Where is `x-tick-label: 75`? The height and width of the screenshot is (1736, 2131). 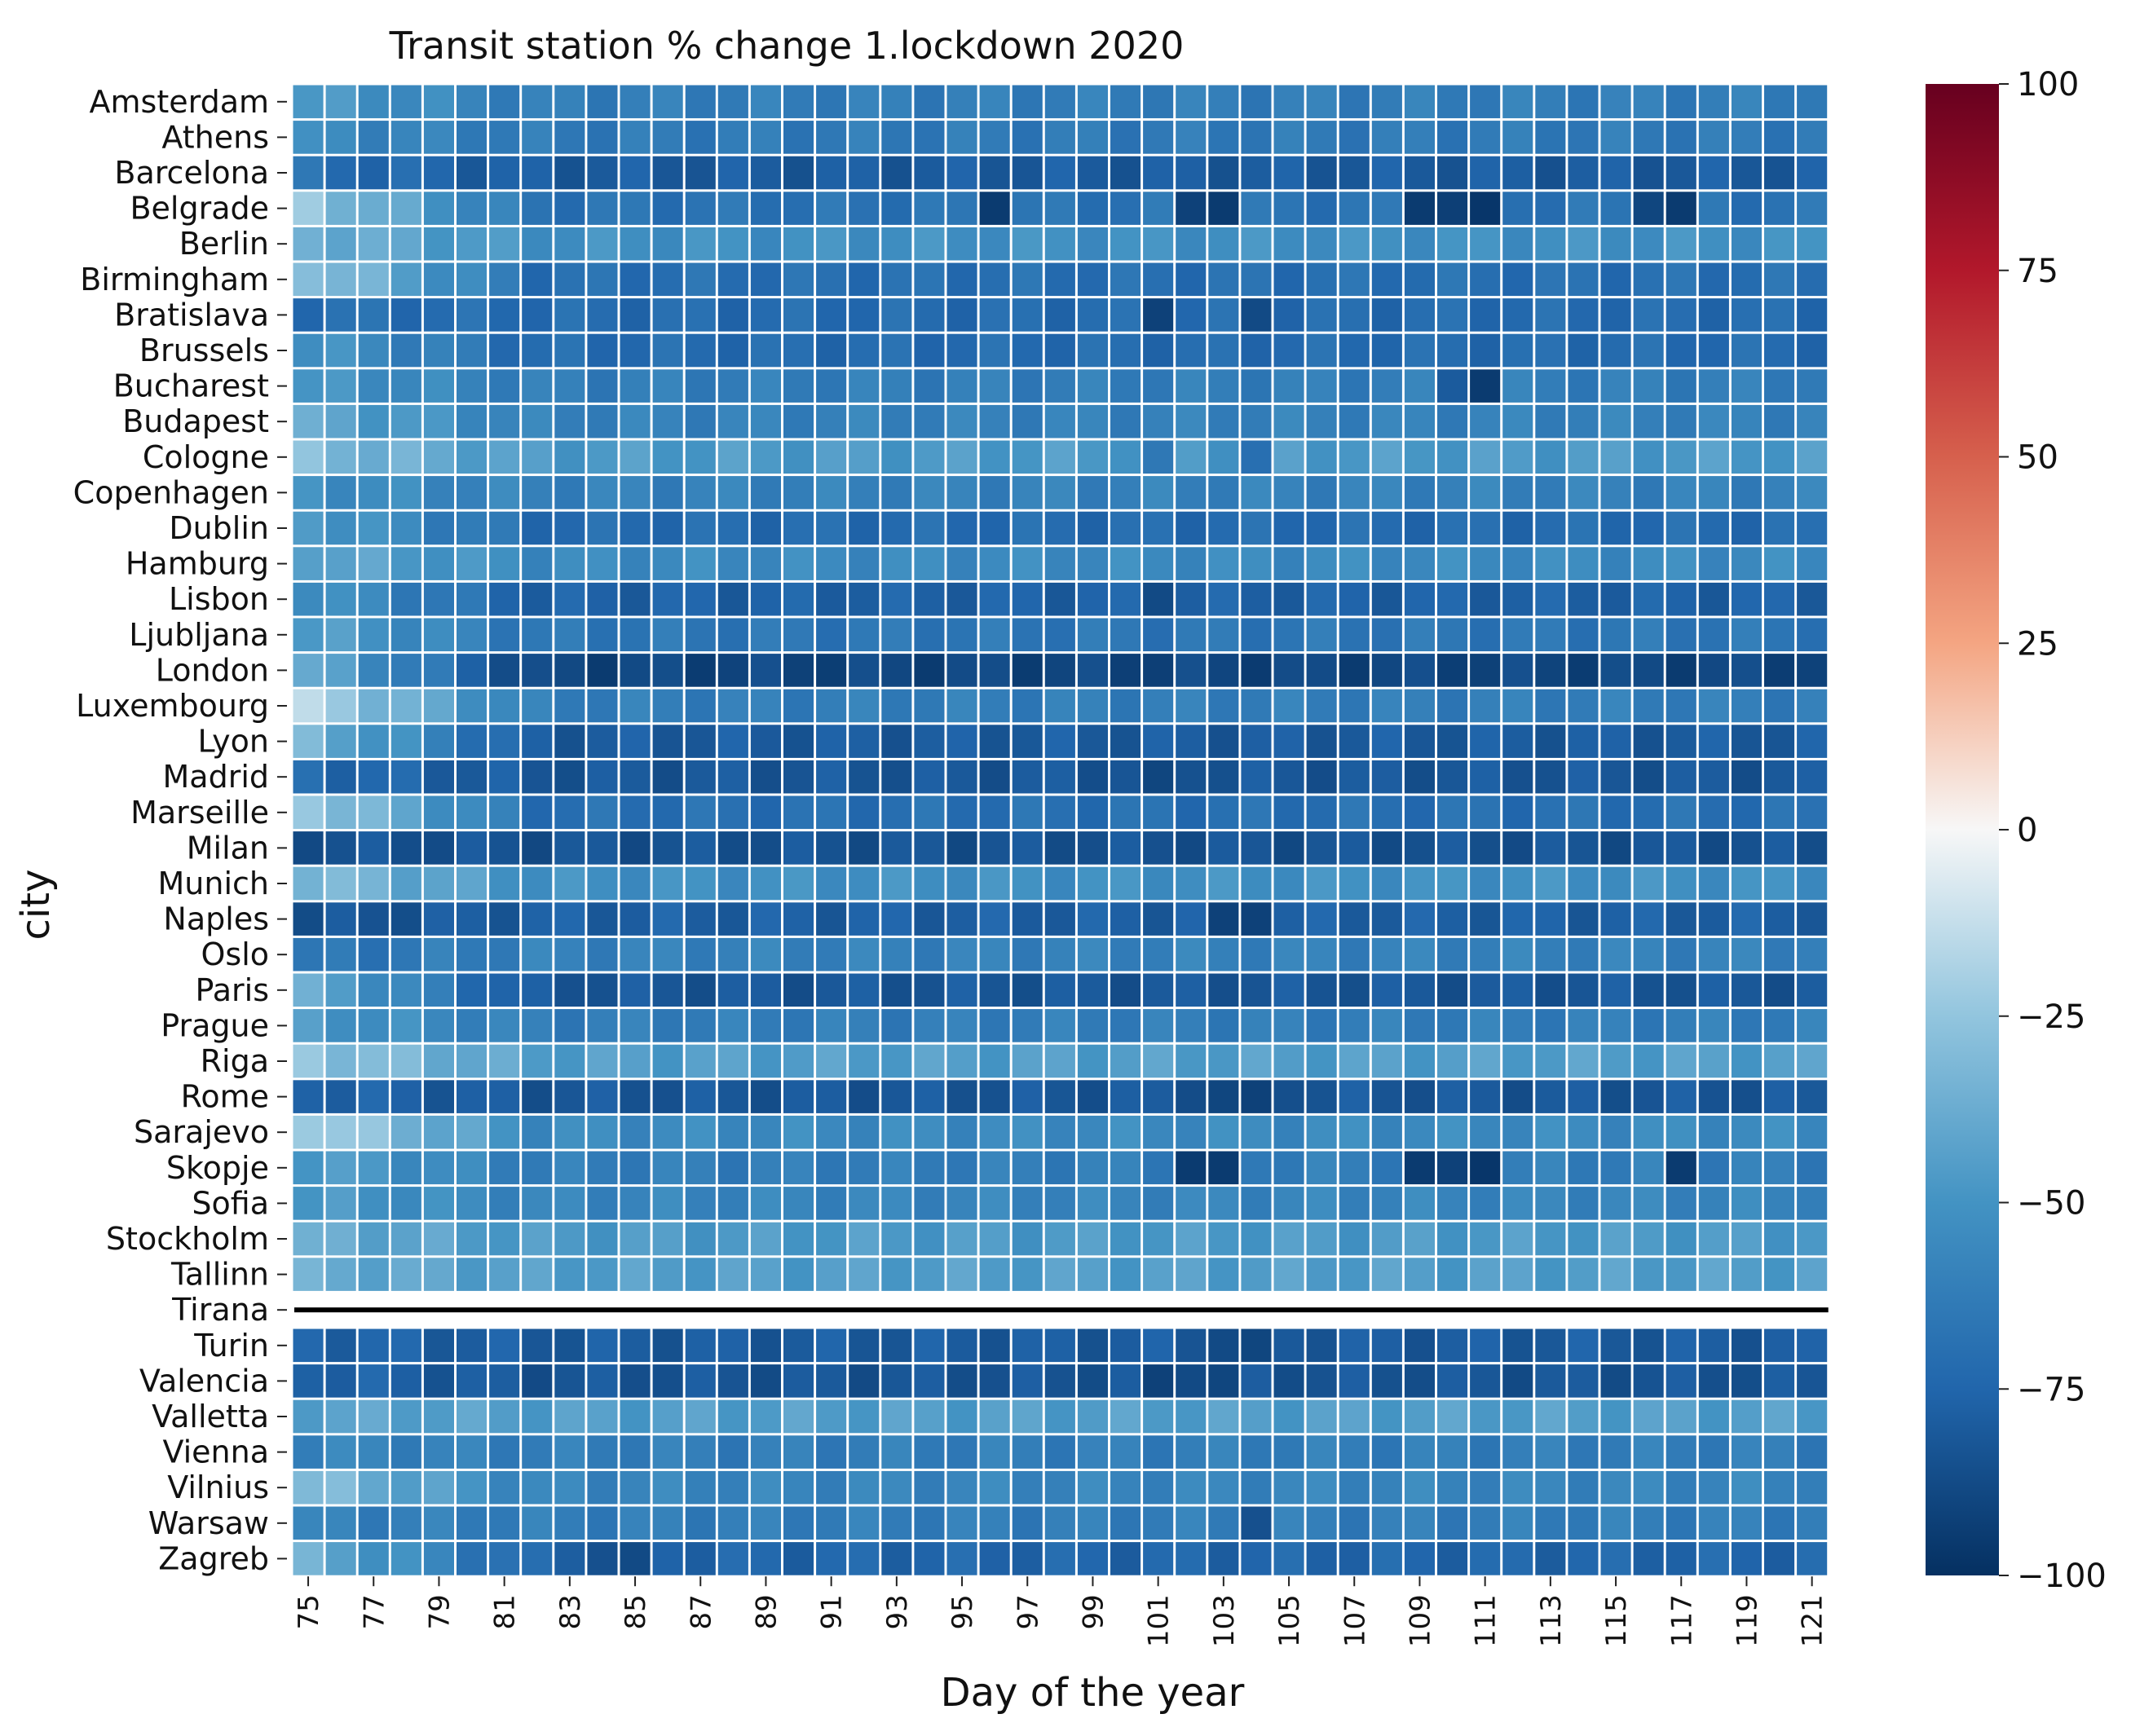 x-tick-label: 75 is located at coordinates (309, 1611).